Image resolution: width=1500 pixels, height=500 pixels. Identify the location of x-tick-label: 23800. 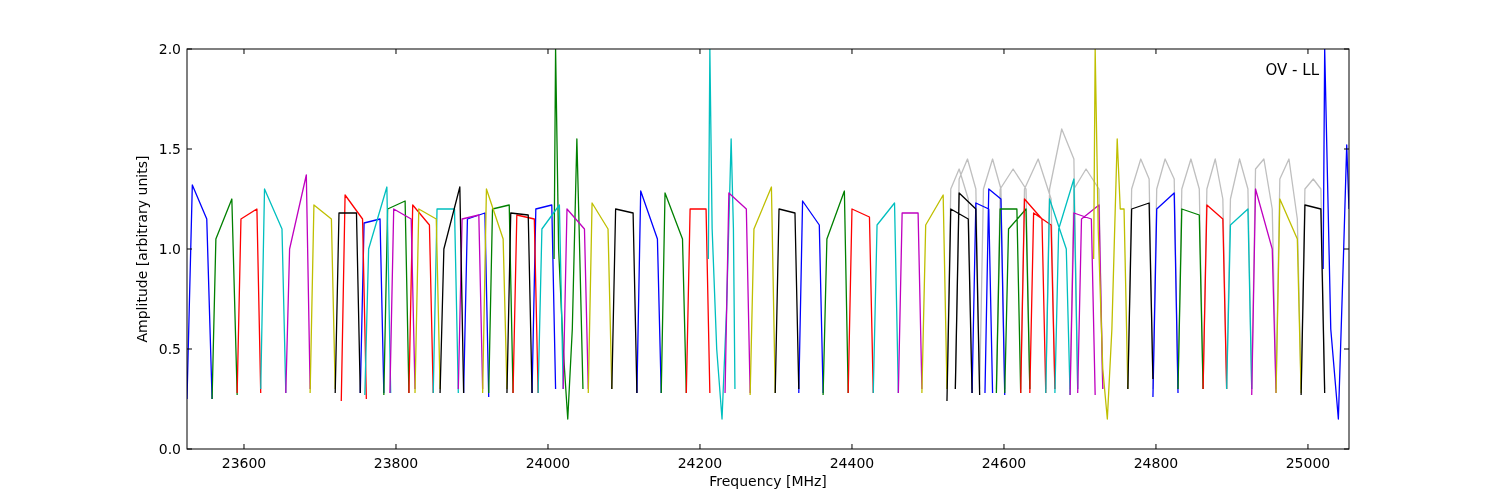
(396, 463).